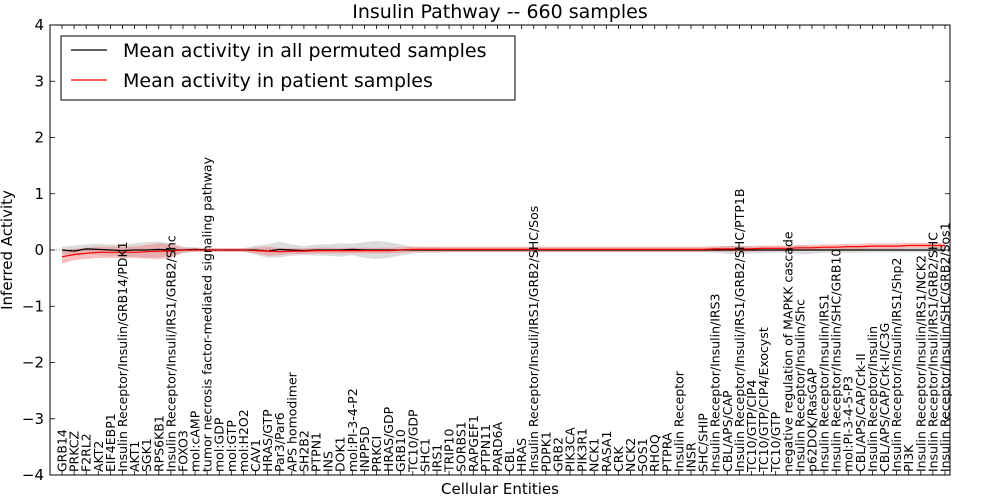  Describe the element at coordinates (715, 383) in the screenshot. I see `x-tick-label: Insulin Receptor/Insulin/IRS3` at that location.